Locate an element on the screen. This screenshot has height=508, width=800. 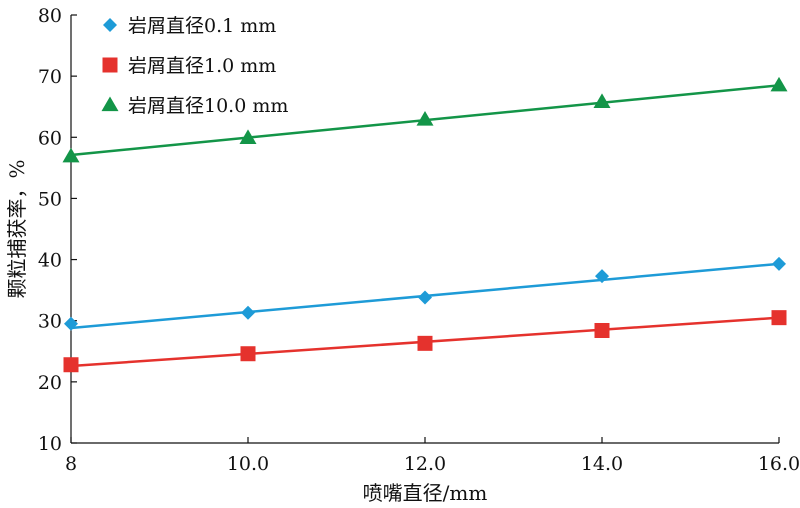
legend: 岩屑直径0.1 mm 岩屑直径1.0 mm 岩屑直径10.0 mm is located at coordinates (194, 66).